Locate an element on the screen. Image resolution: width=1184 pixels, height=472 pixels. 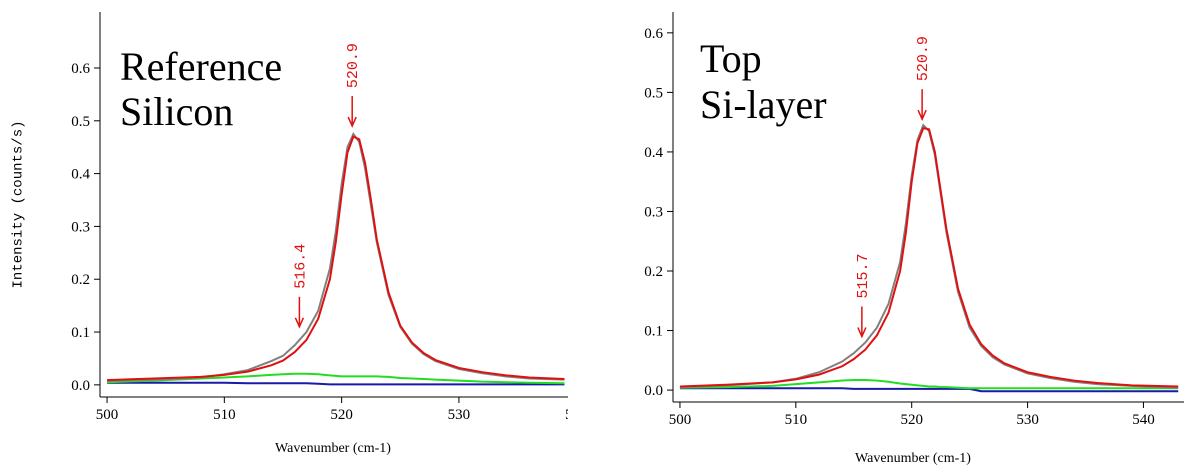
annotation-label: 515.7 is located at coordinates (863, 275).